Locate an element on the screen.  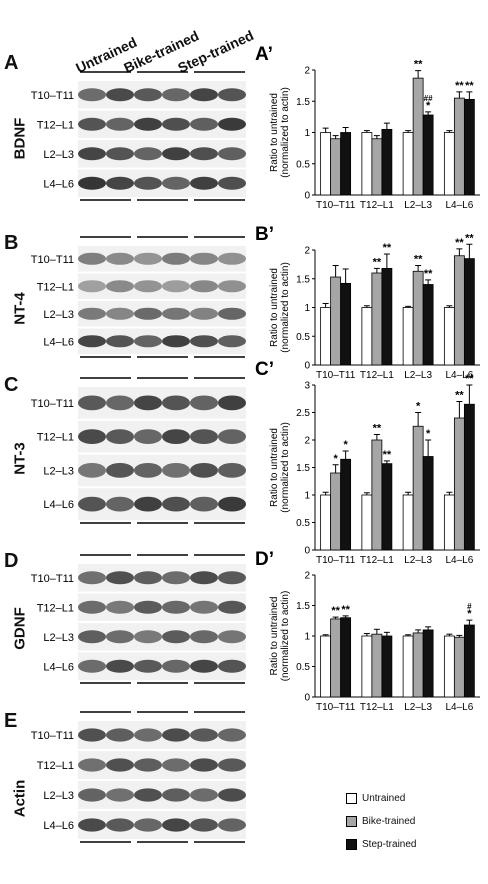
legend-item-untrained: Untrained is located at coordinates (375, 798).